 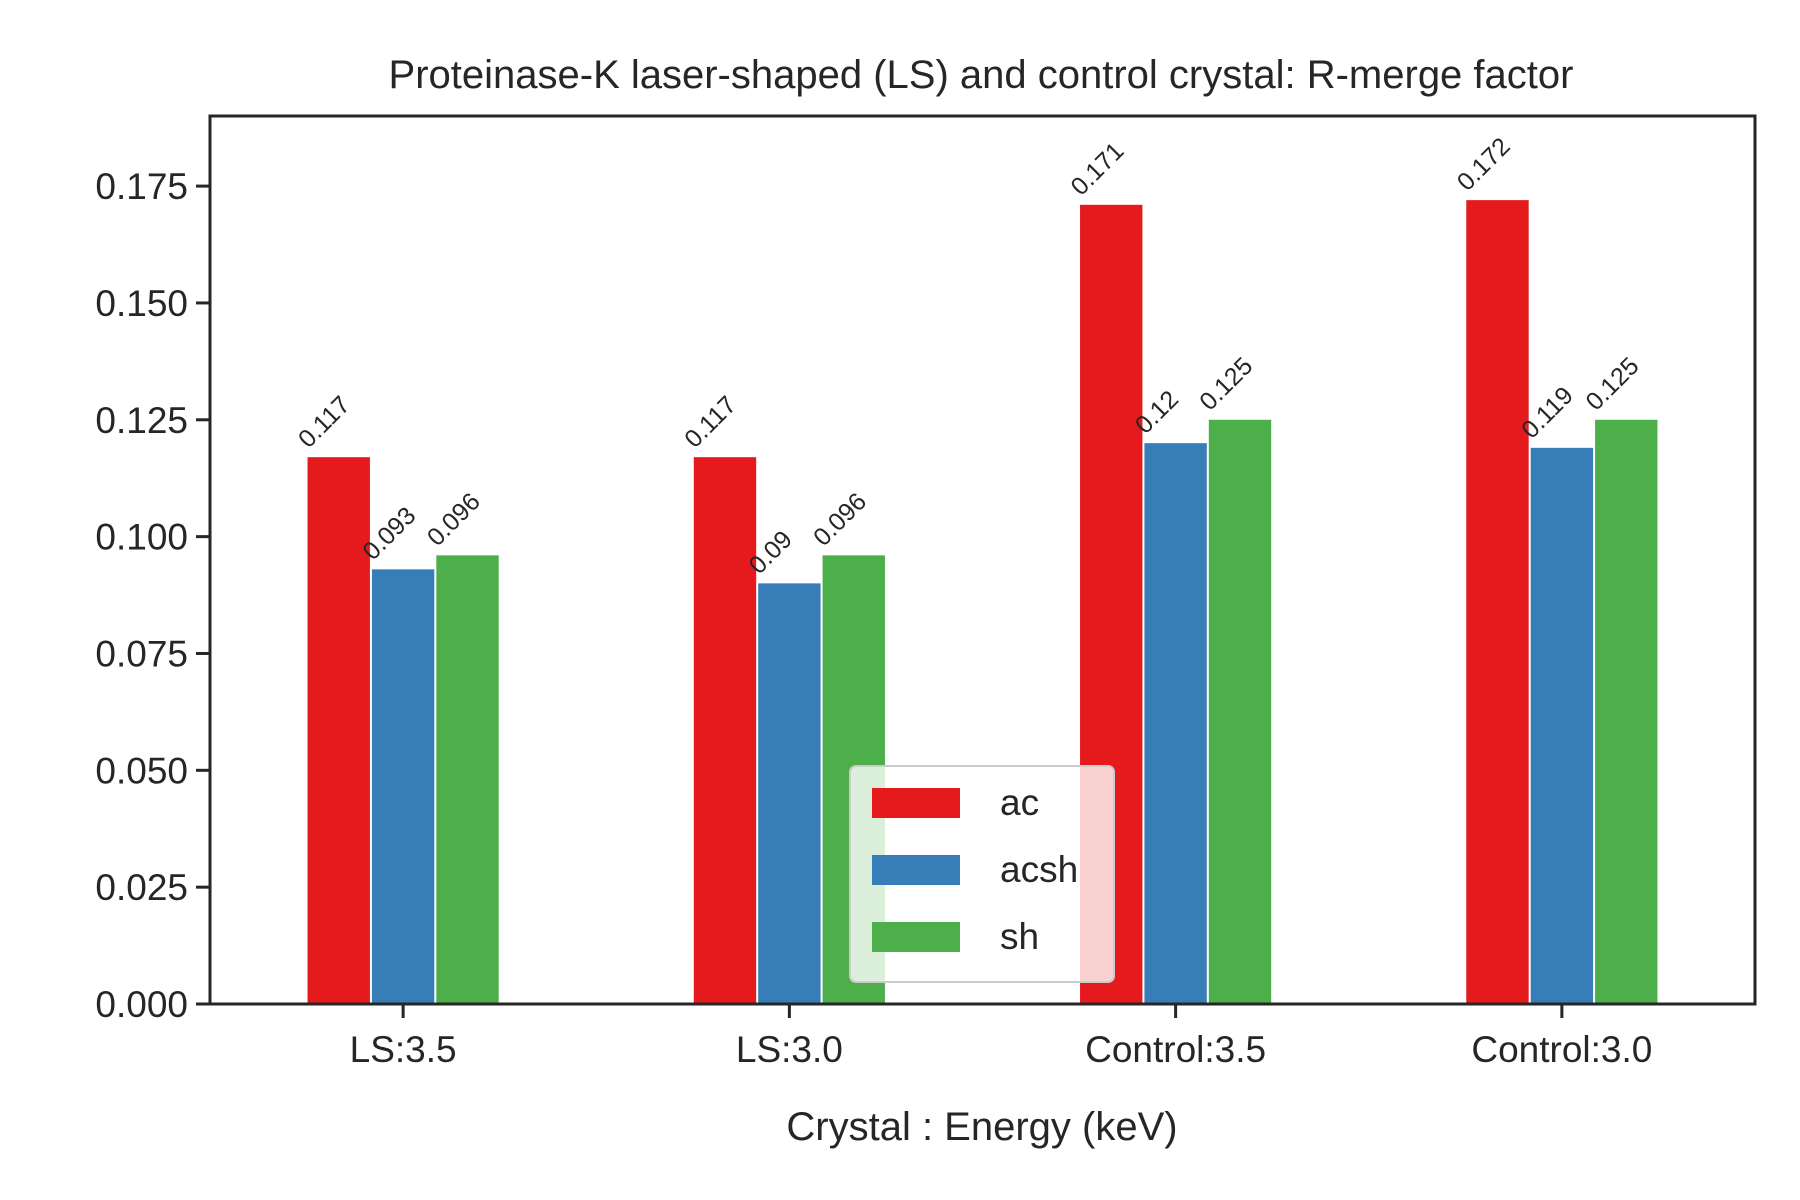 I want to click on y-tick-label: 0.100, so click(x=141, y=537).